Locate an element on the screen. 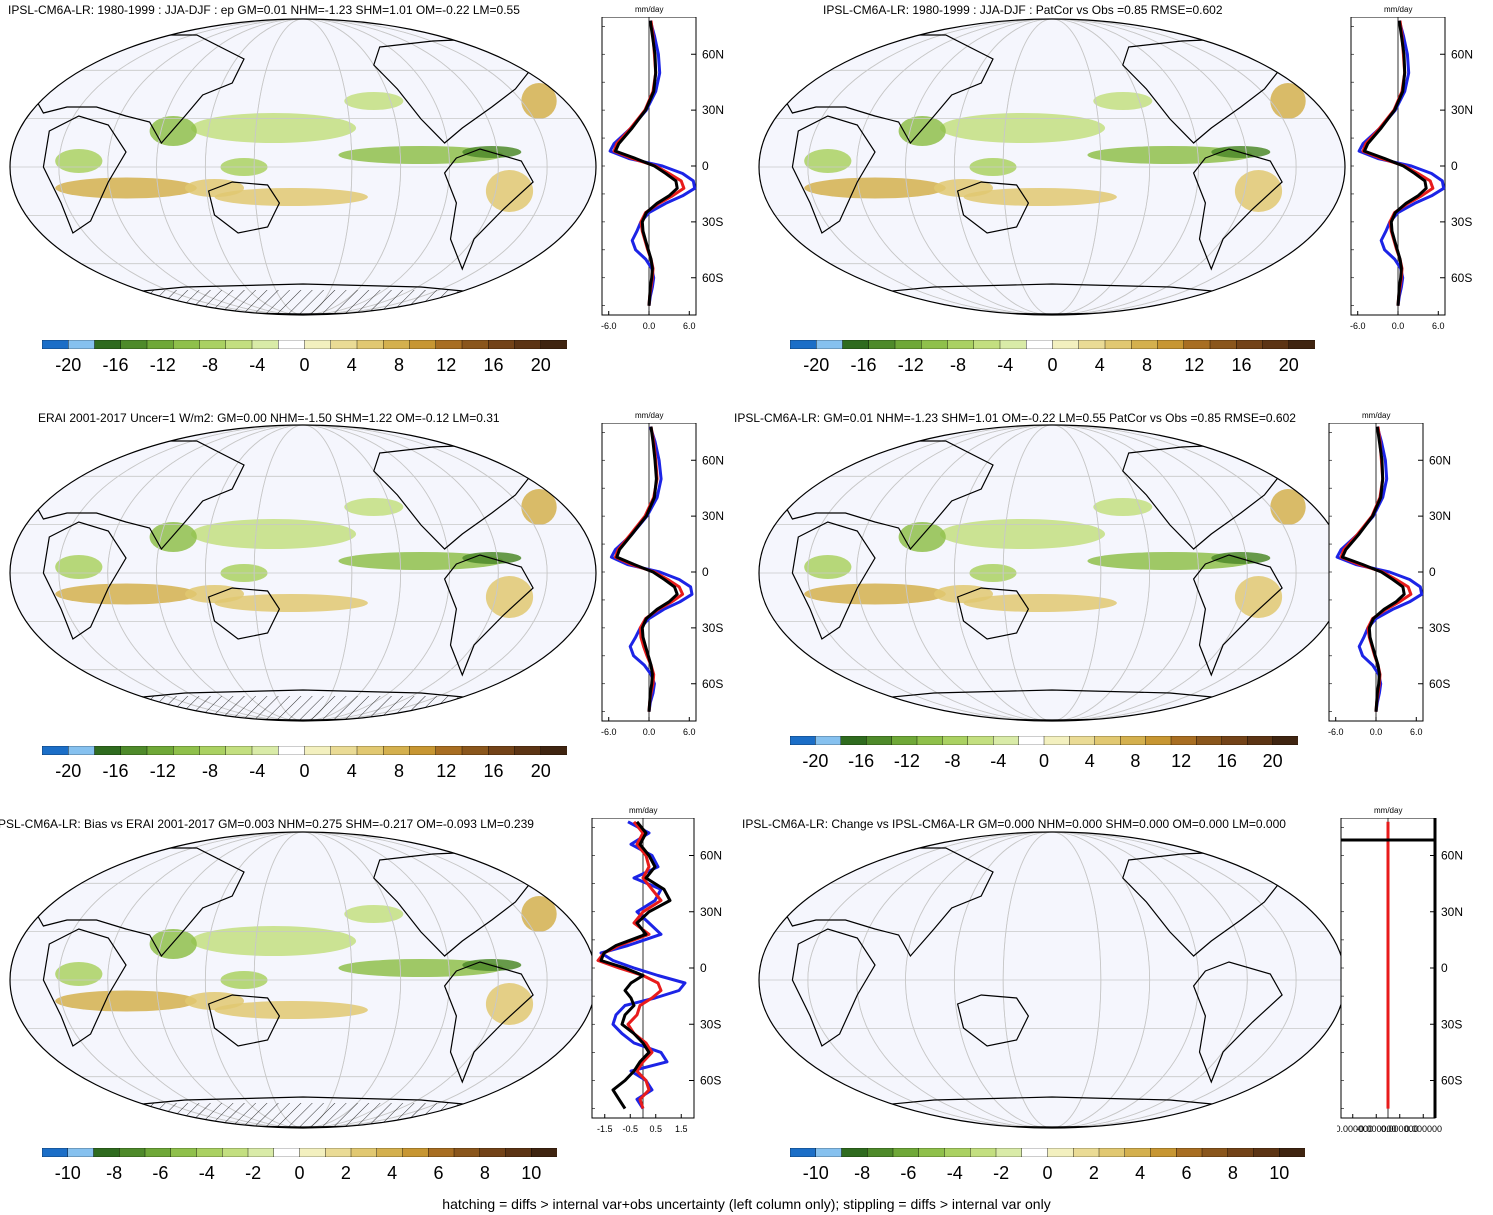  colorbar-label: -6 is located at coordinates (160, 1173).